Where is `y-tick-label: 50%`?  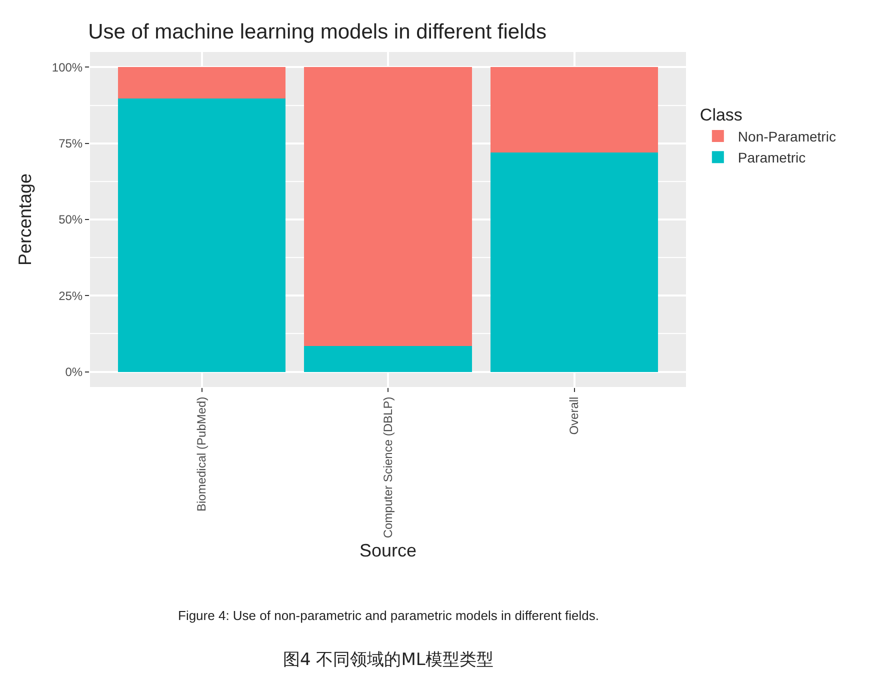
y-tick-label: 50% is located at coordinates (70, 219).